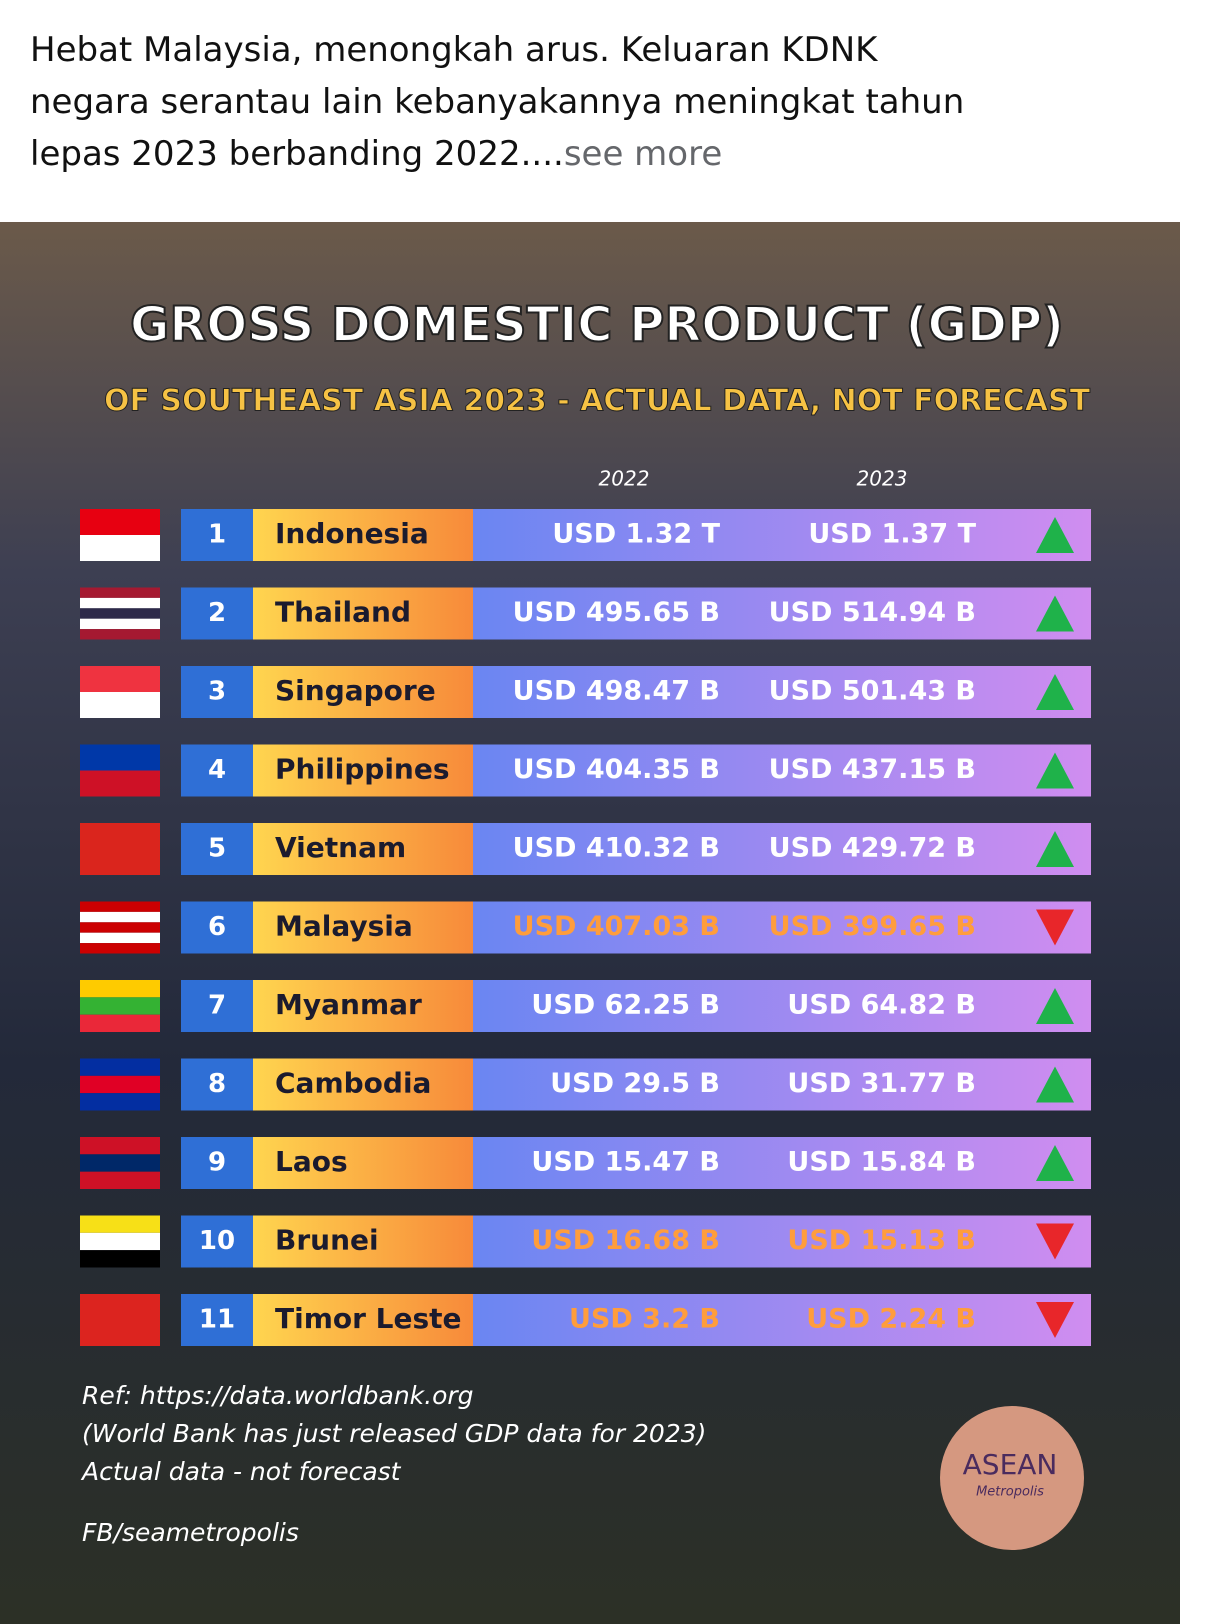 This screenshot has width=1220, height=1624. Describe the element at coordinates (311, 1161) in the screenshot. I see `country: Laos` at that location.